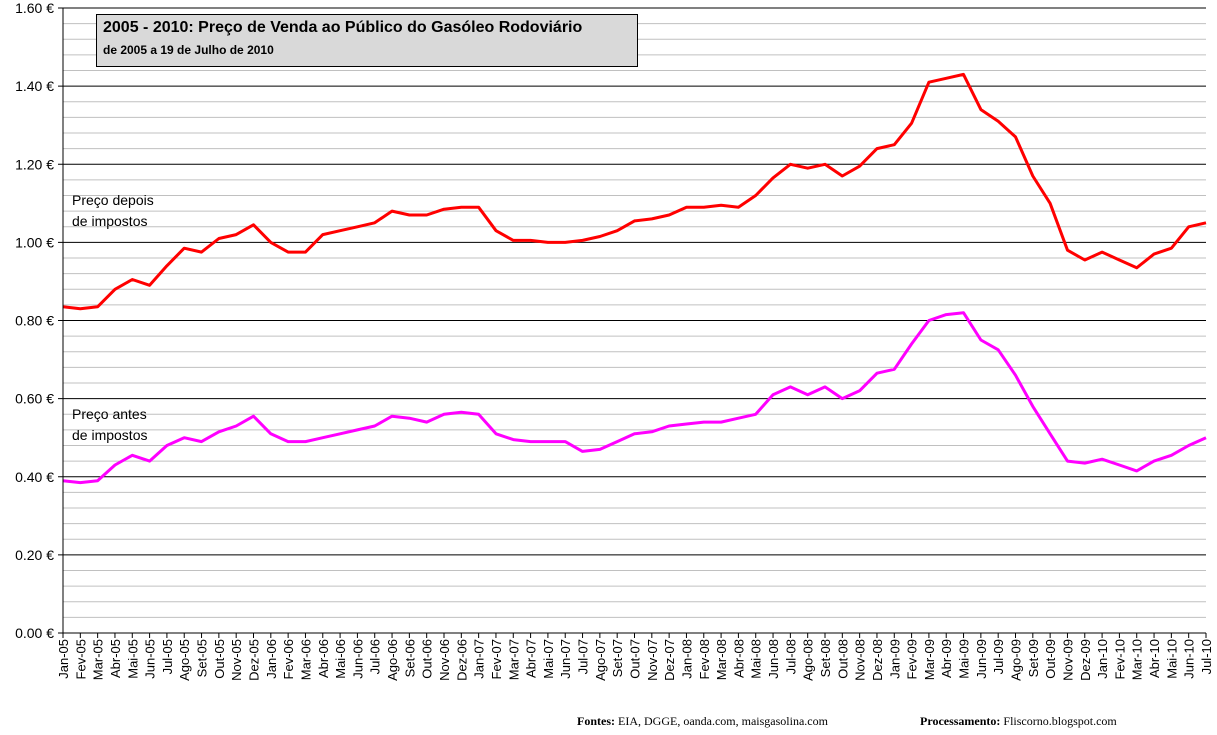 The image size is (1217, 735). Describe the element at coordinates (842, 659) in the screenshot. I see `x-tick-label: Out-08` at that location.